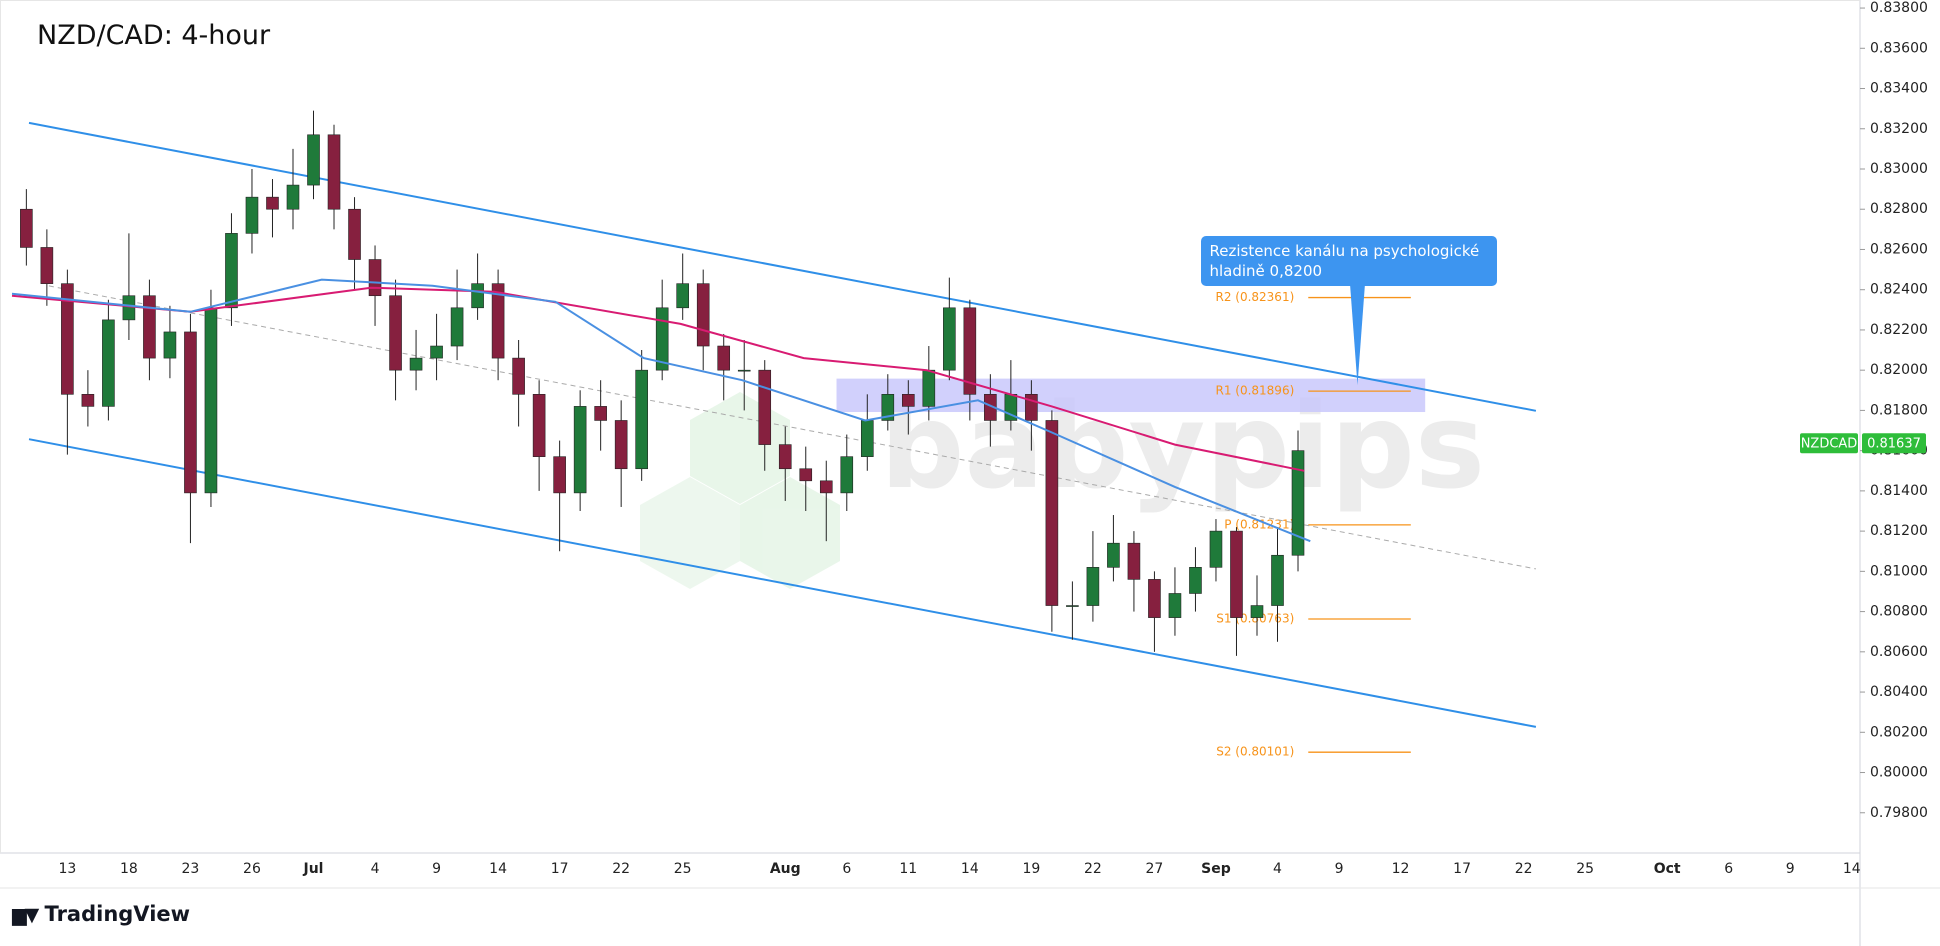 This screenshot has width=1940, height=946. What do you see at coordinates (1899, 813) in the screenshot?
I see `y-tick-label: 0.79800` at bounding box center [1899, 813].